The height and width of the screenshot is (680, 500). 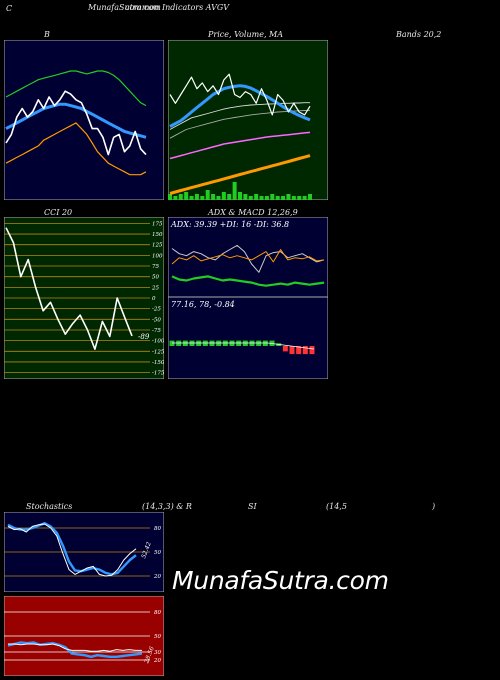 I want to click on tick-label: 150, so click(x=157, y=235).